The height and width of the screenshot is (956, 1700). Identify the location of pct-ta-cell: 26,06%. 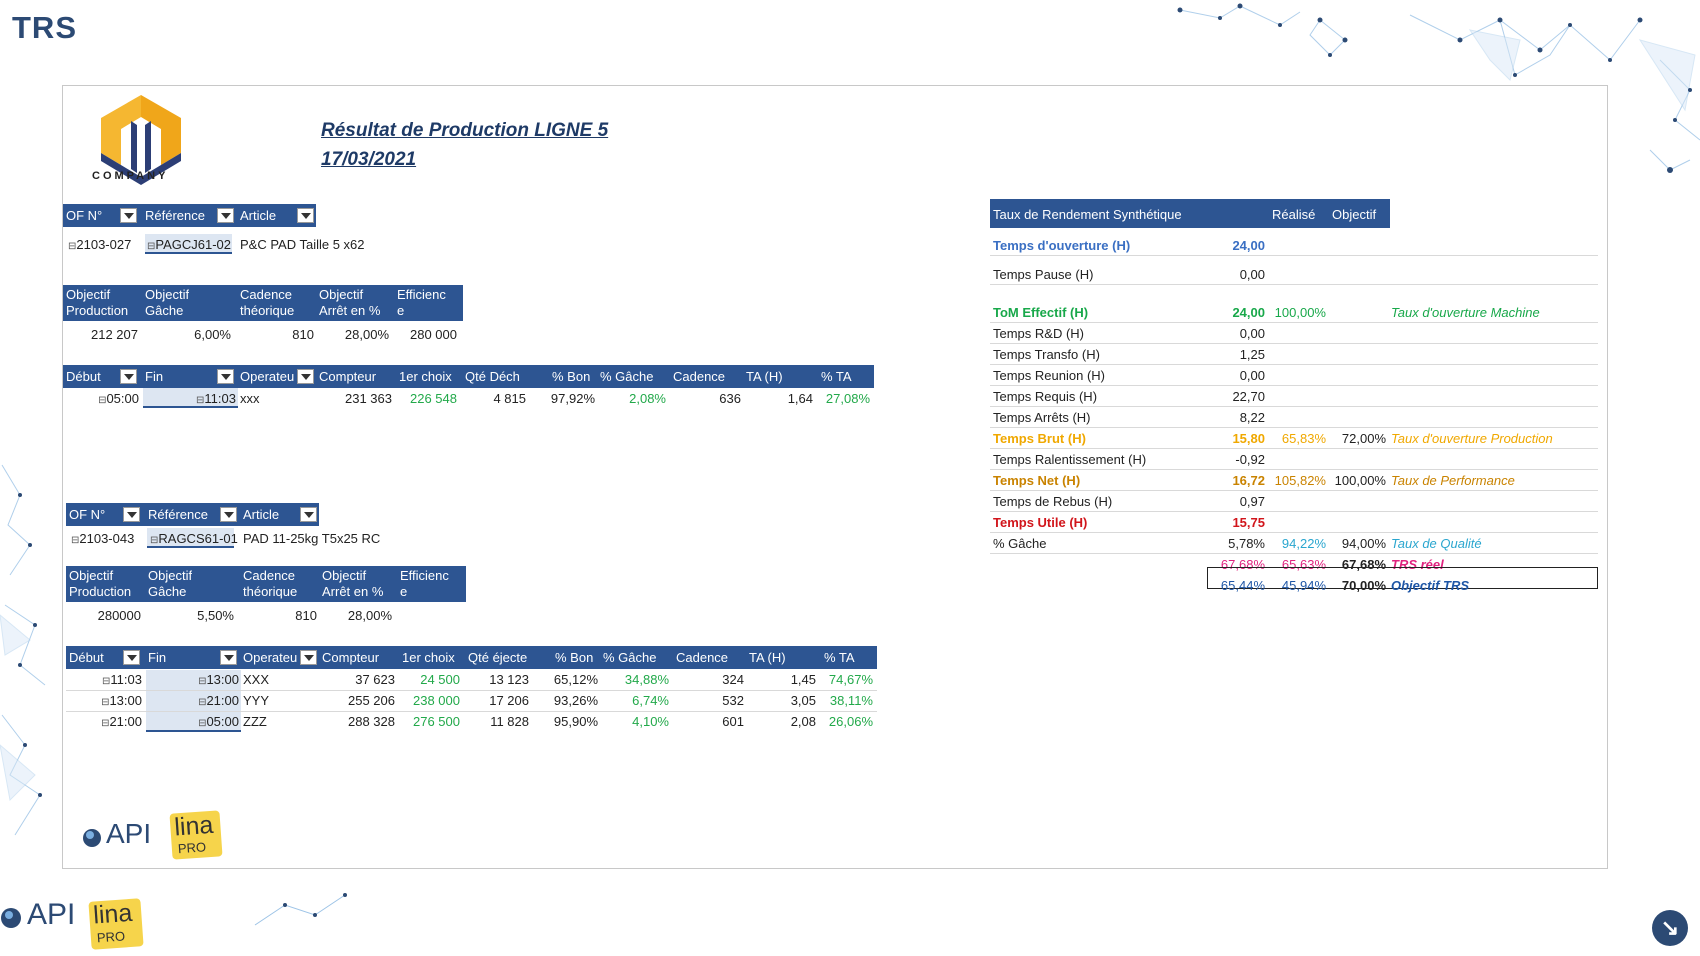
(850, 721).